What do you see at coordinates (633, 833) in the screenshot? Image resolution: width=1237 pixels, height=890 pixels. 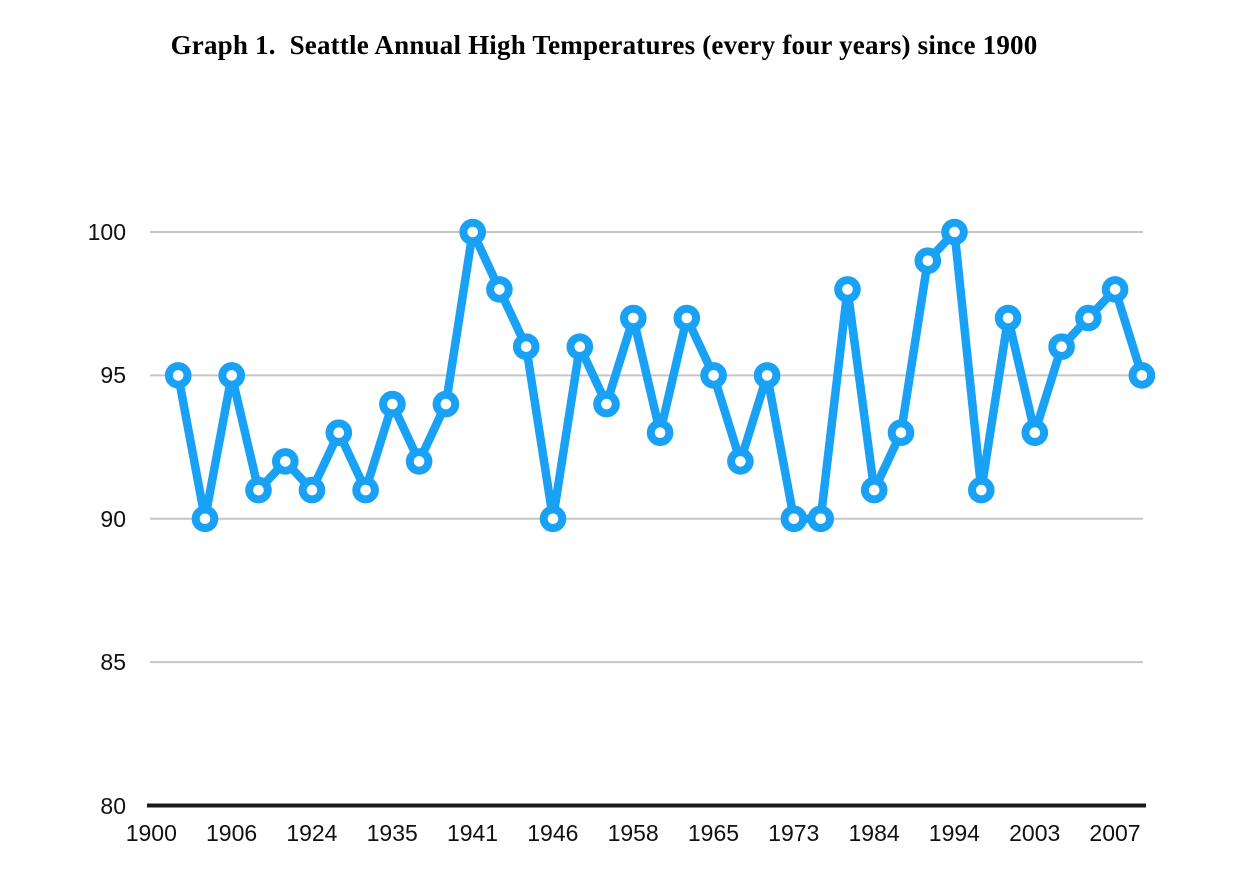 I see `x-axis-tick-label: 1958` at bounding box center [633, 833].